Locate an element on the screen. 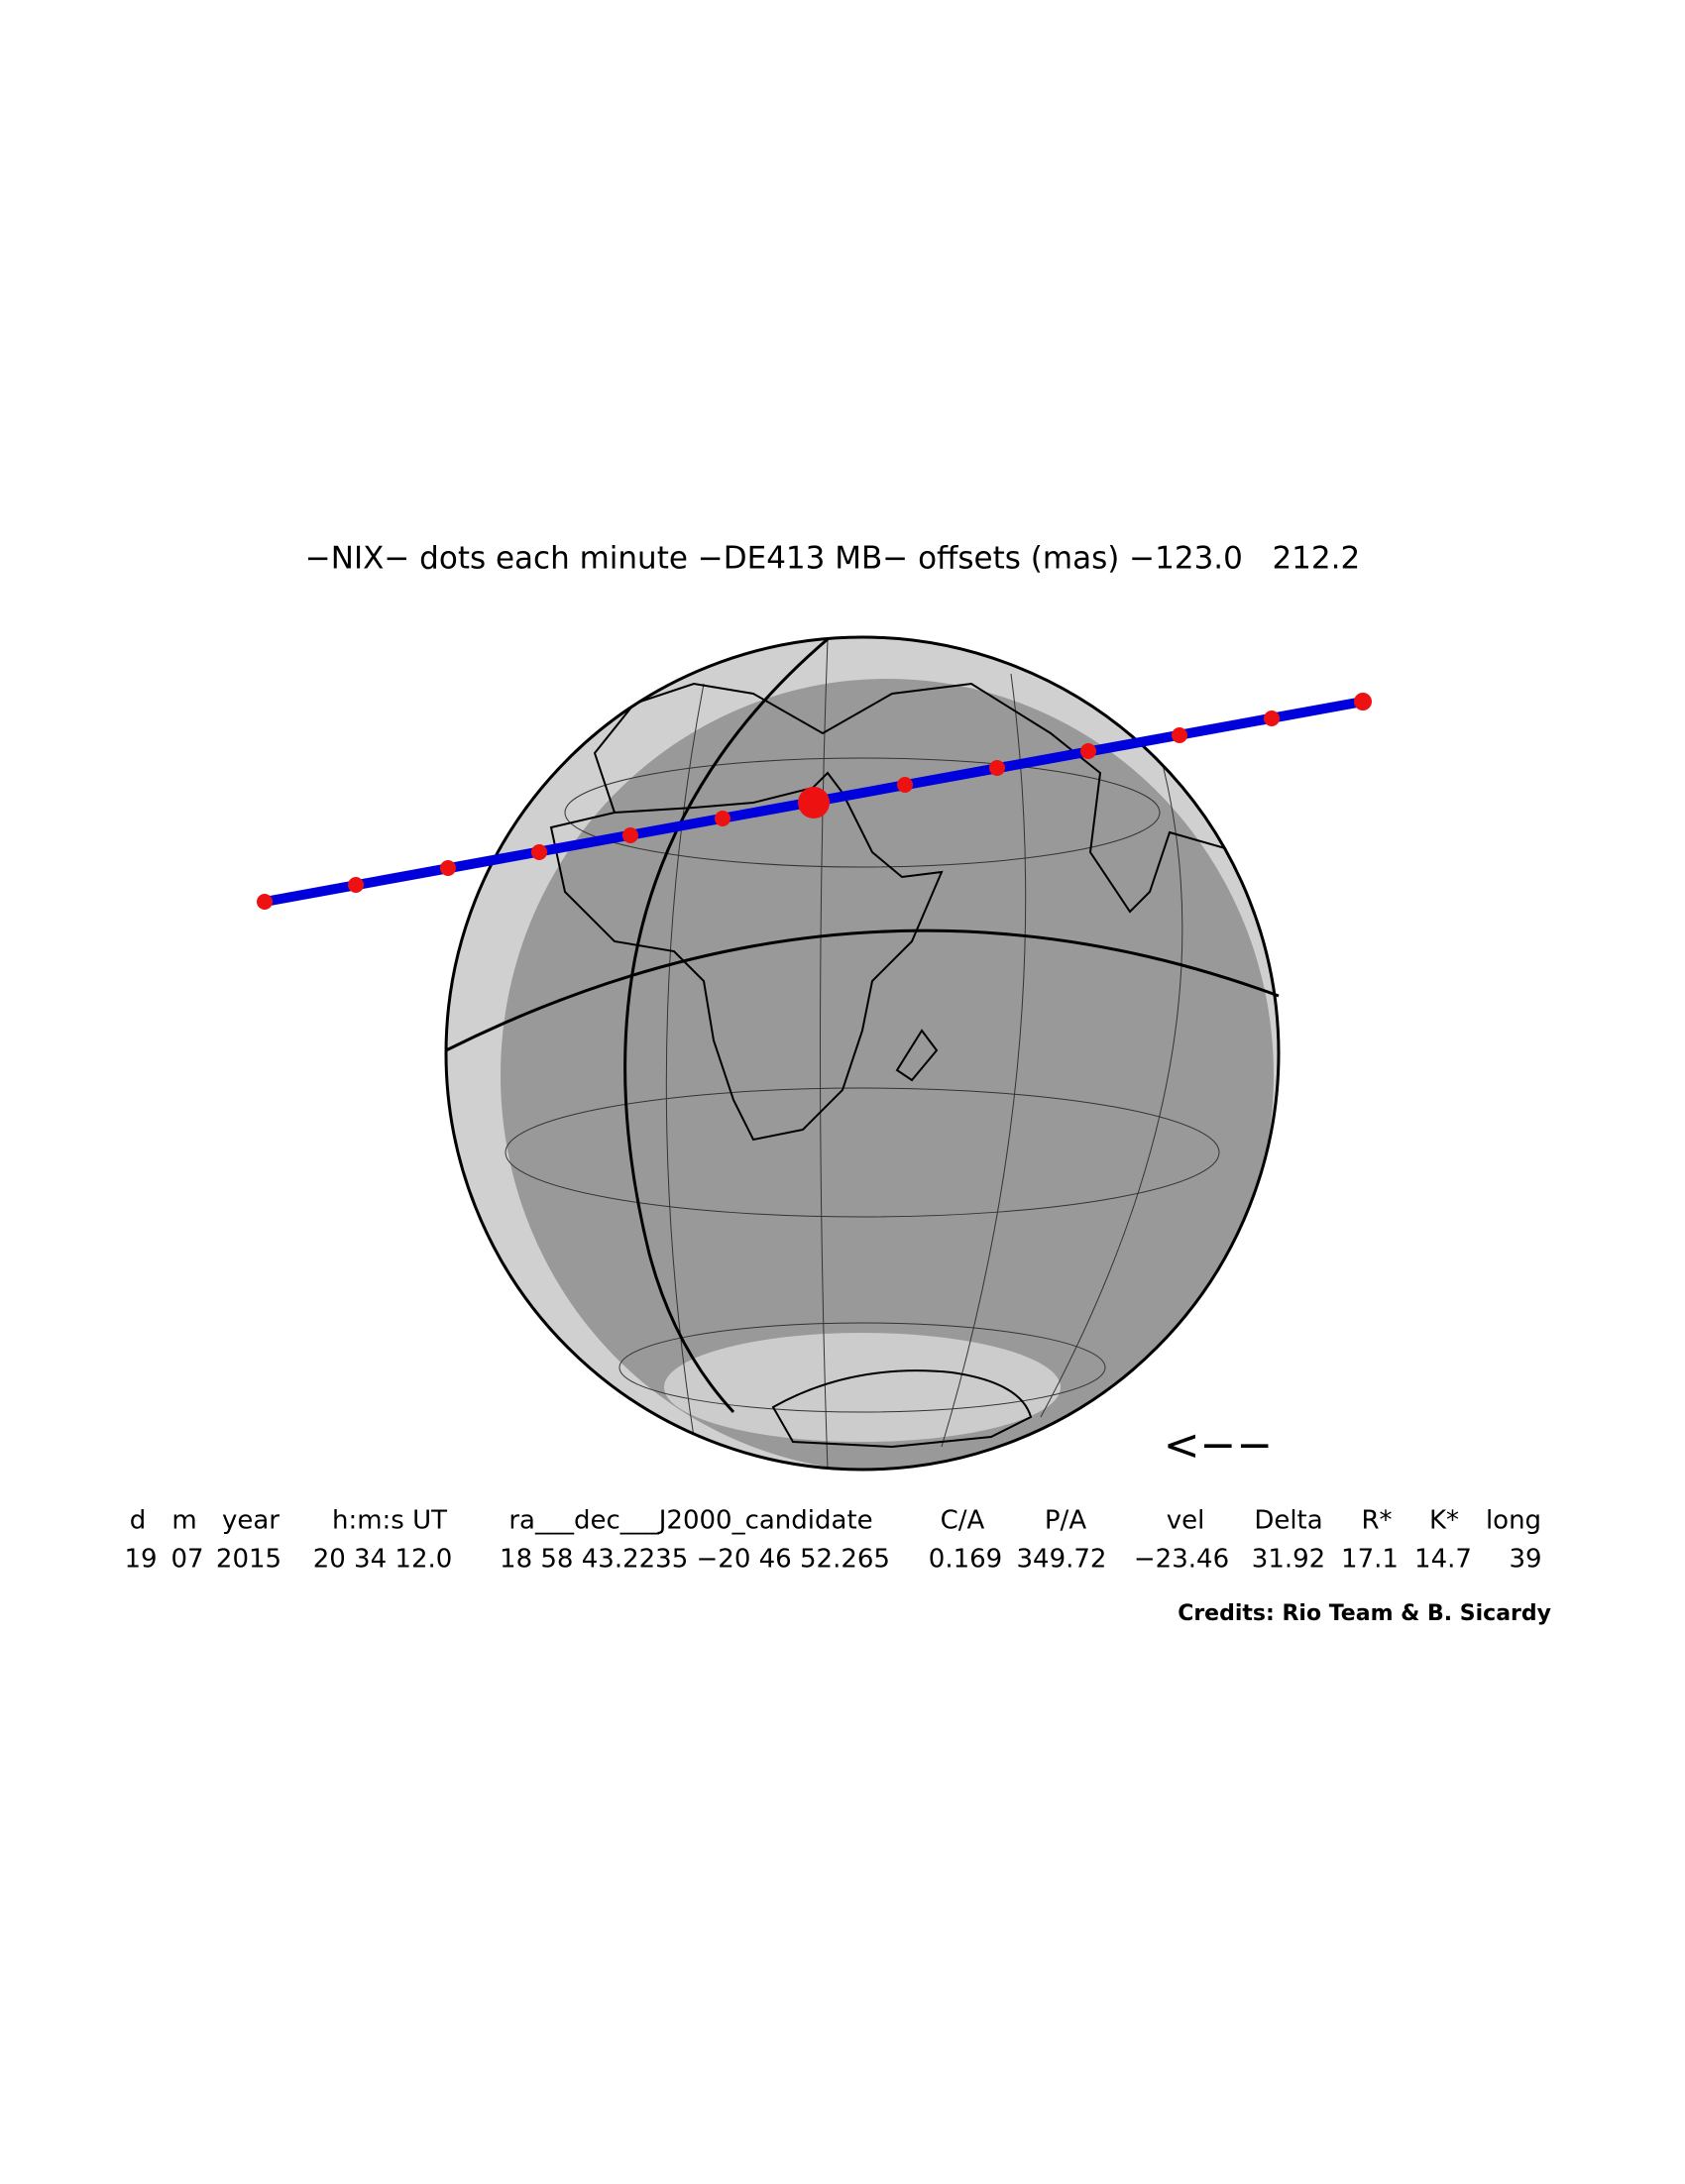 The height and width of the screenshot is (2184, 1685). minute-dots is located at coordinates (814, 801).